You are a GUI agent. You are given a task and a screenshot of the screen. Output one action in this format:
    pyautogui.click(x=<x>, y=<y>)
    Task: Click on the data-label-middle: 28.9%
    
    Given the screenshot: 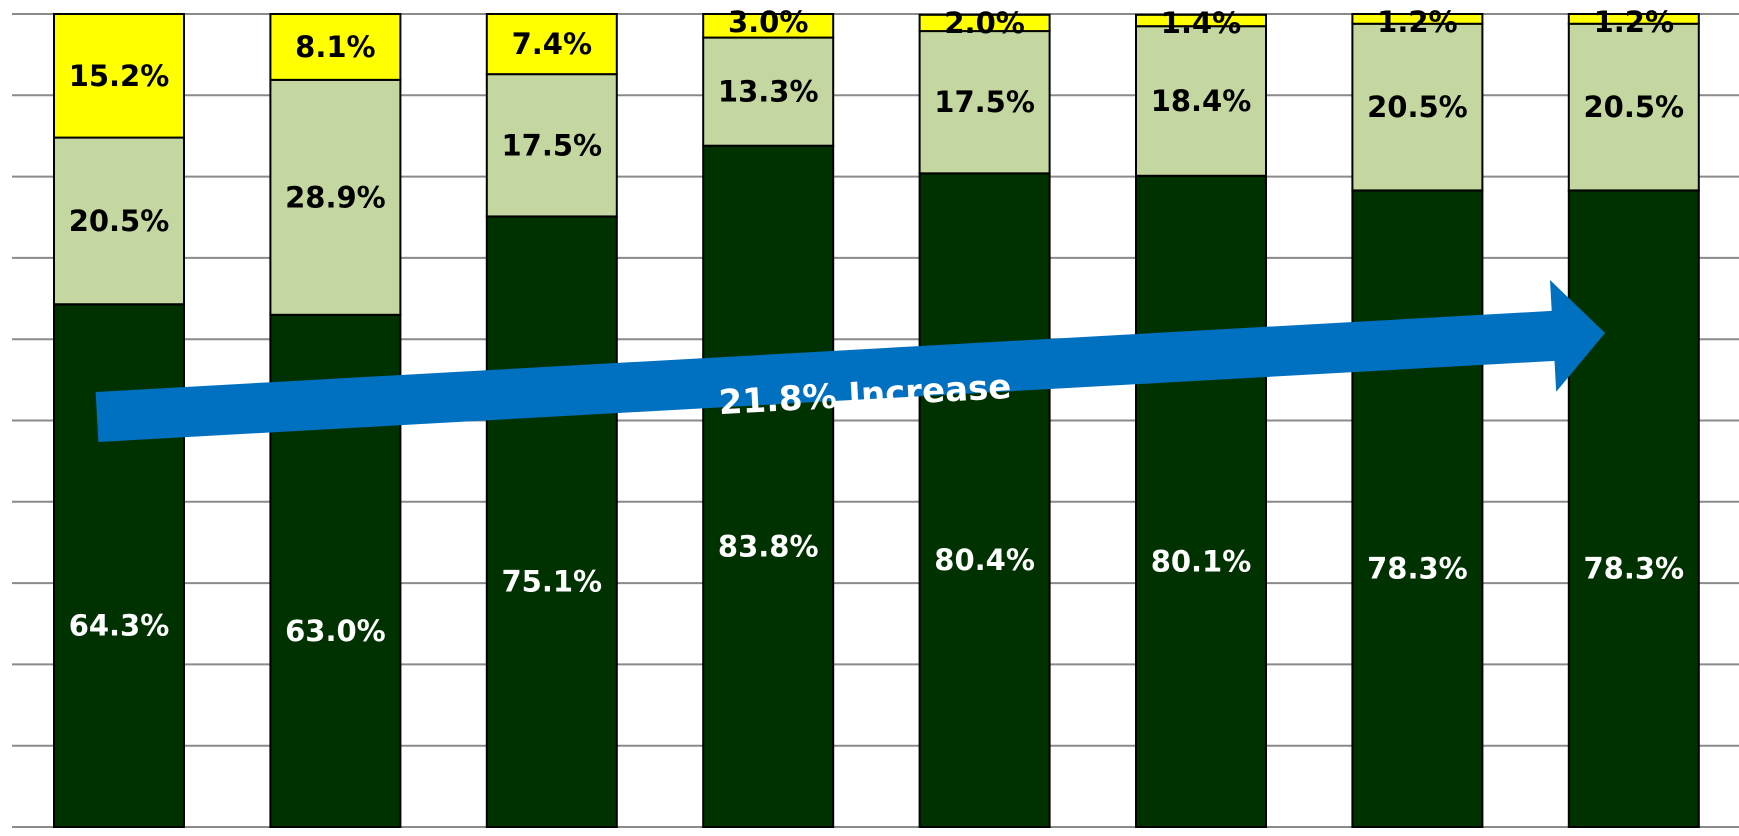 What is the action you would take?
    pyautogui.click(x=335, y=197)
    